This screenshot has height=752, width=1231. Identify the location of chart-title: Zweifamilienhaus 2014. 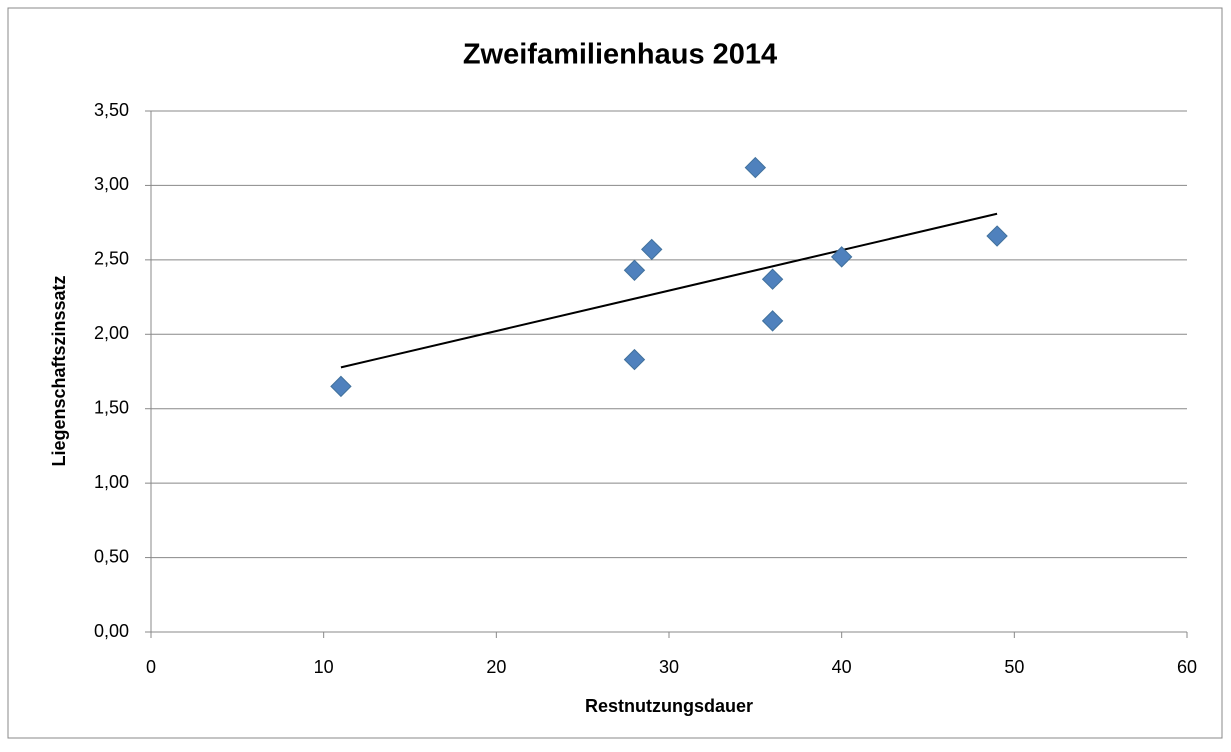
(620, 55).